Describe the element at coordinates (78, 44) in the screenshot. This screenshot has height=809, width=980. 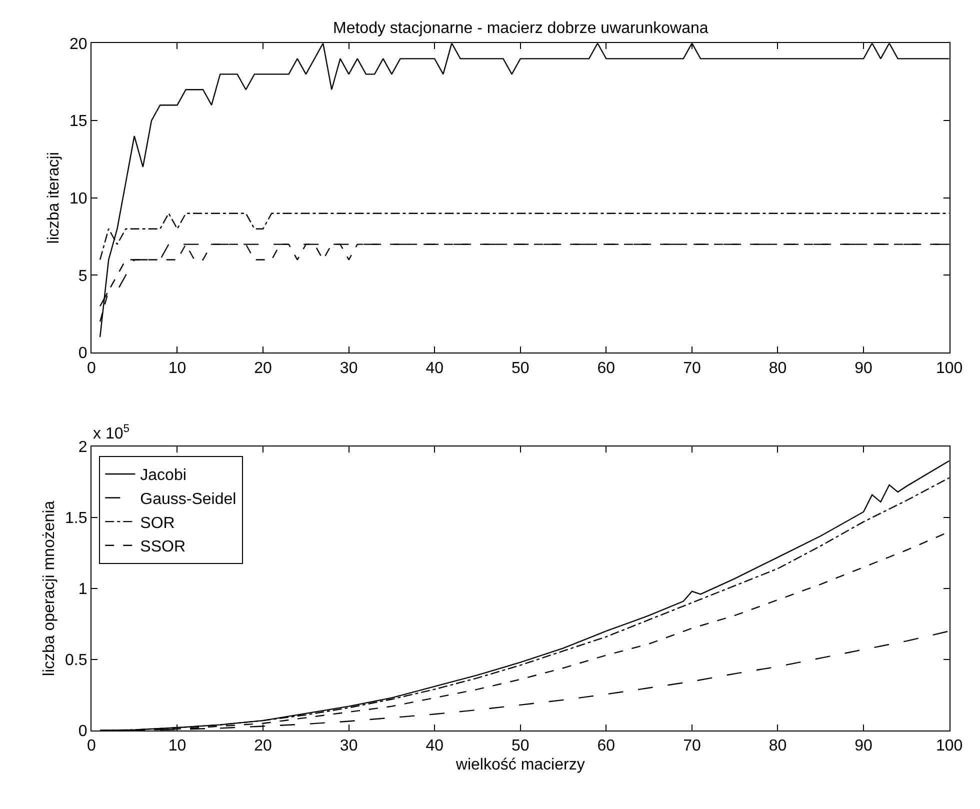
I see `y-tick-label: 20` at that location.